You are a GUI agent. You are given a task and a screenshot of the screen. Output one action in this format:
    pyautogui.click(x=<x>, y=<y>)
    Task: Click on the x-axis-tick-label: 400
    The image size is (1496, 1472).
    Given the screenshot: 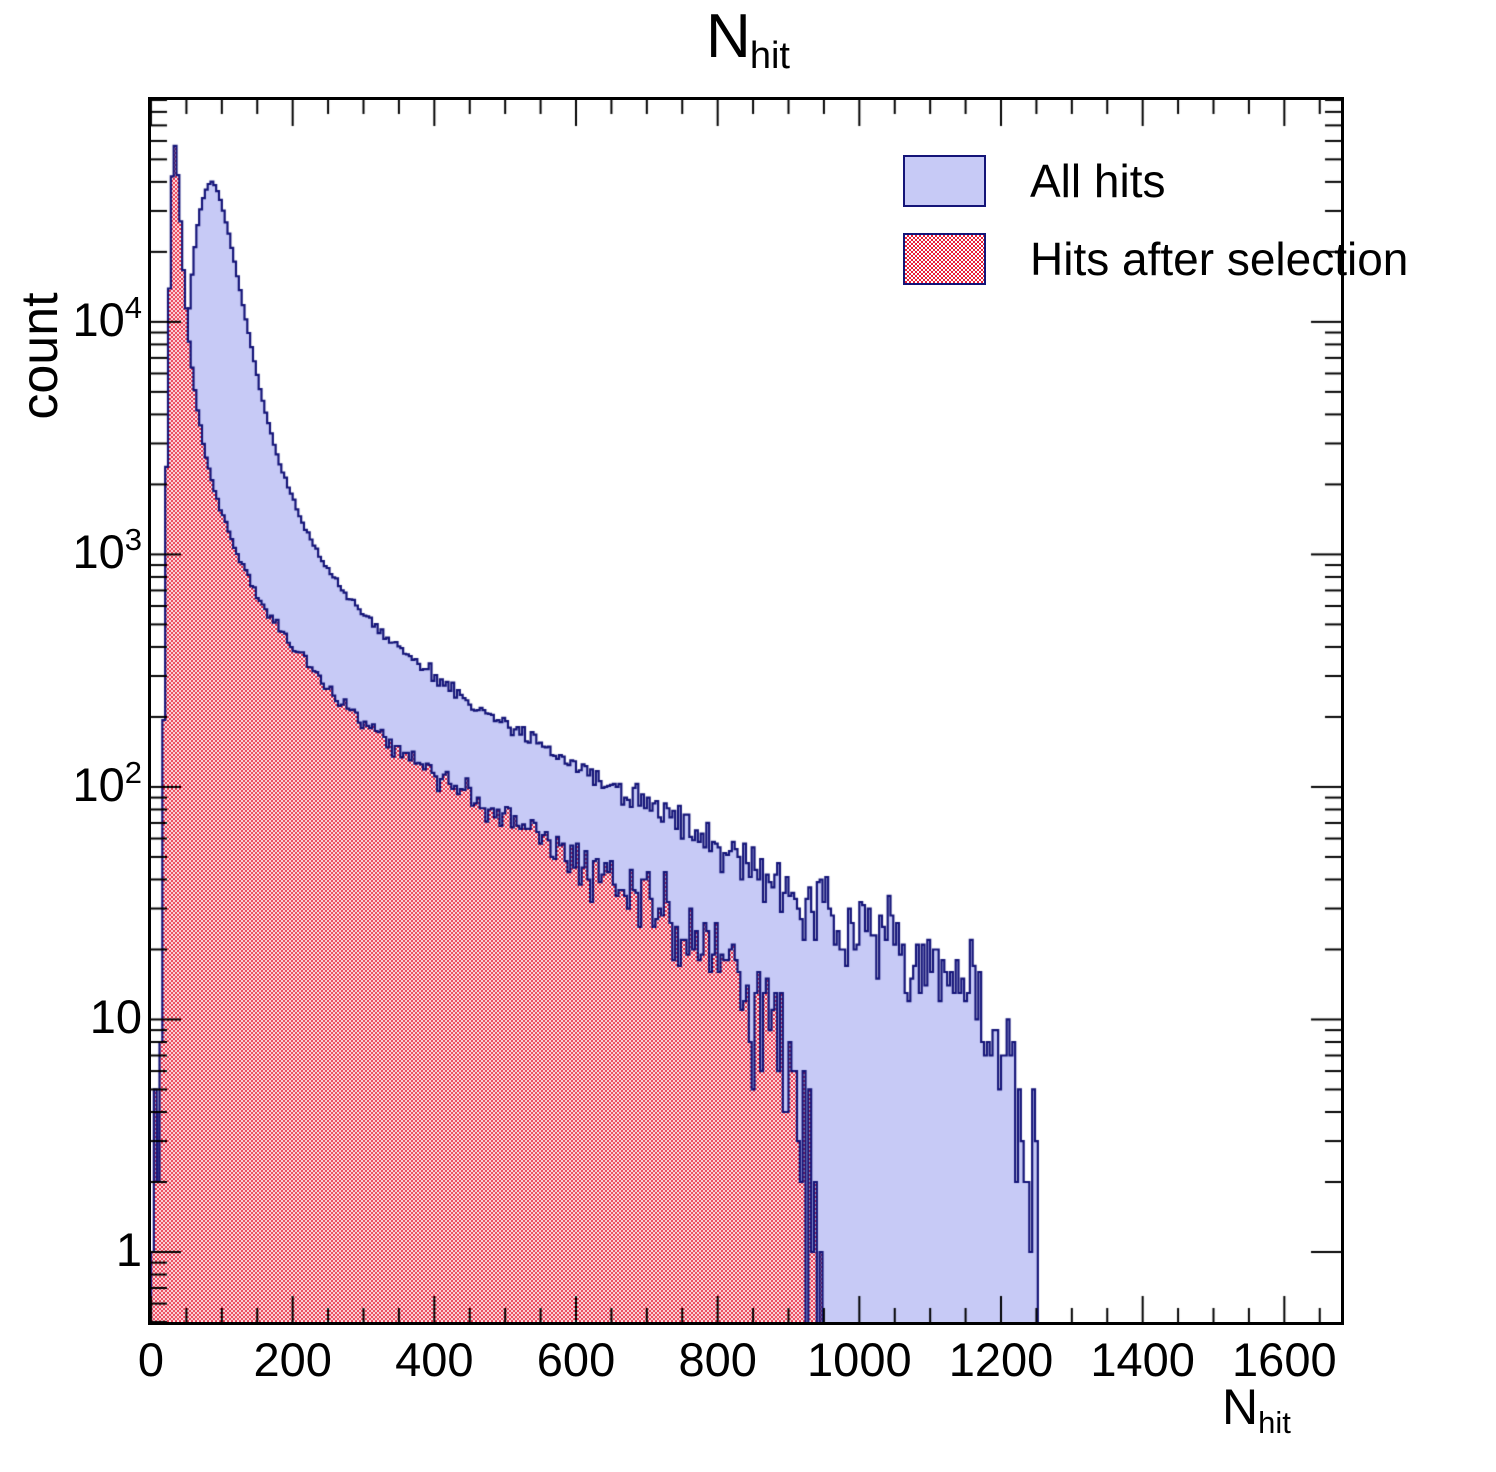 What is the action you would take?
    pyautogui.click(x=434, y=1359)
    